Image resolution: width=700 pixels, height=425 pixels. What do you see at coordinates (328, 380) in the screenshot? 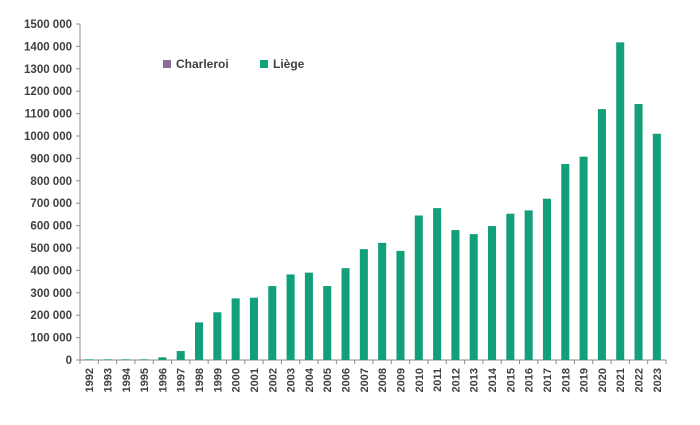
I see `x-tick-label: 2005` at bounding box center [328, 380].